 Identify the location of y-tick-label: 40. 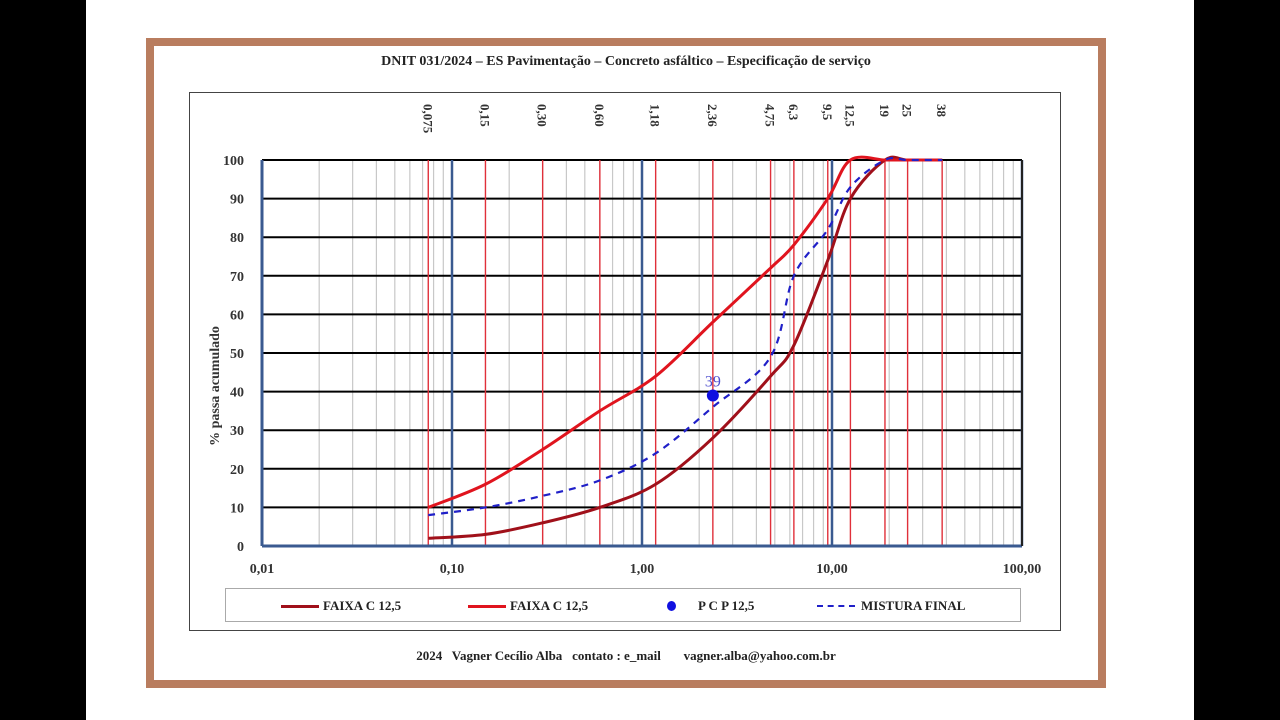
(237, 393).